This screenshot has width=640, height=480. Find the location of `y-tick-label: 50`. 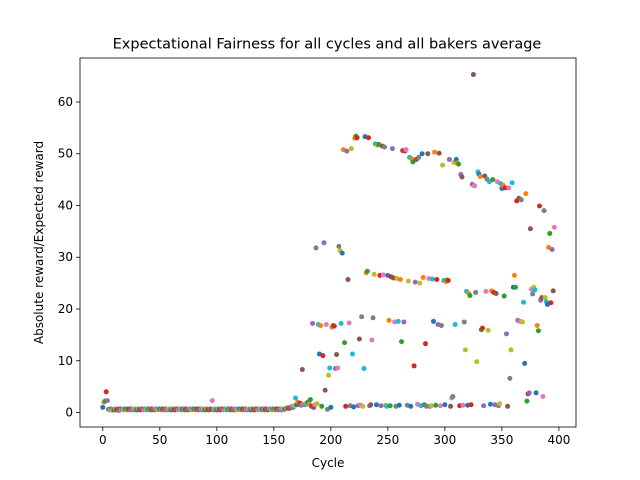

y-tick-label: 50 is located at coordinates (65, 154).